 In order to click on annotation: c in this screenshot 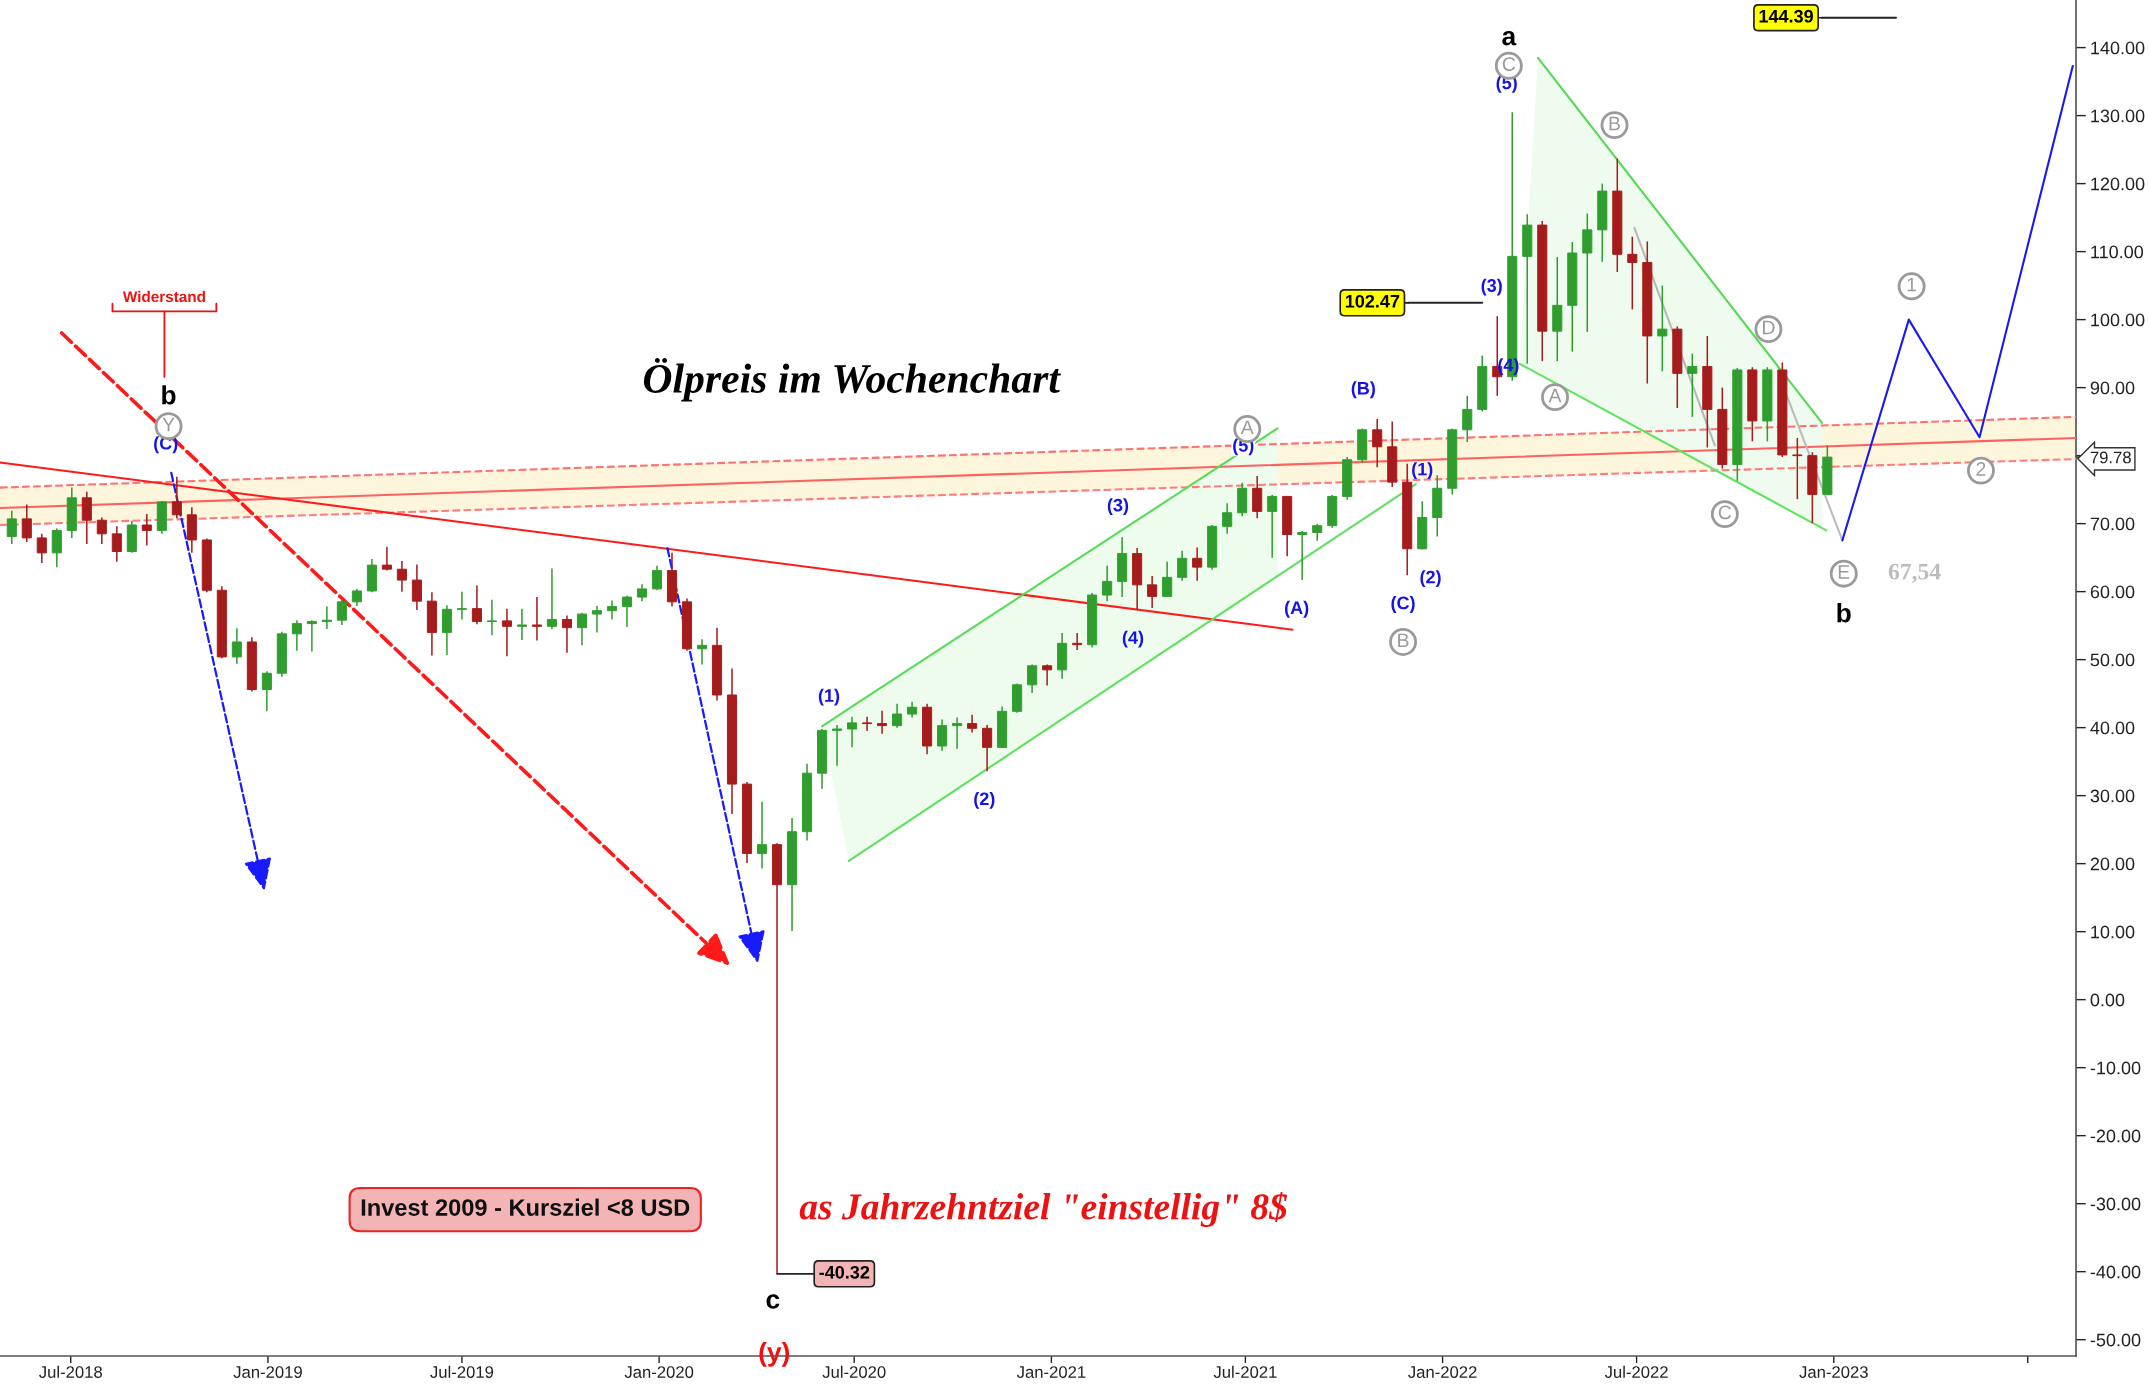, I will do `click(773, 1301)`.